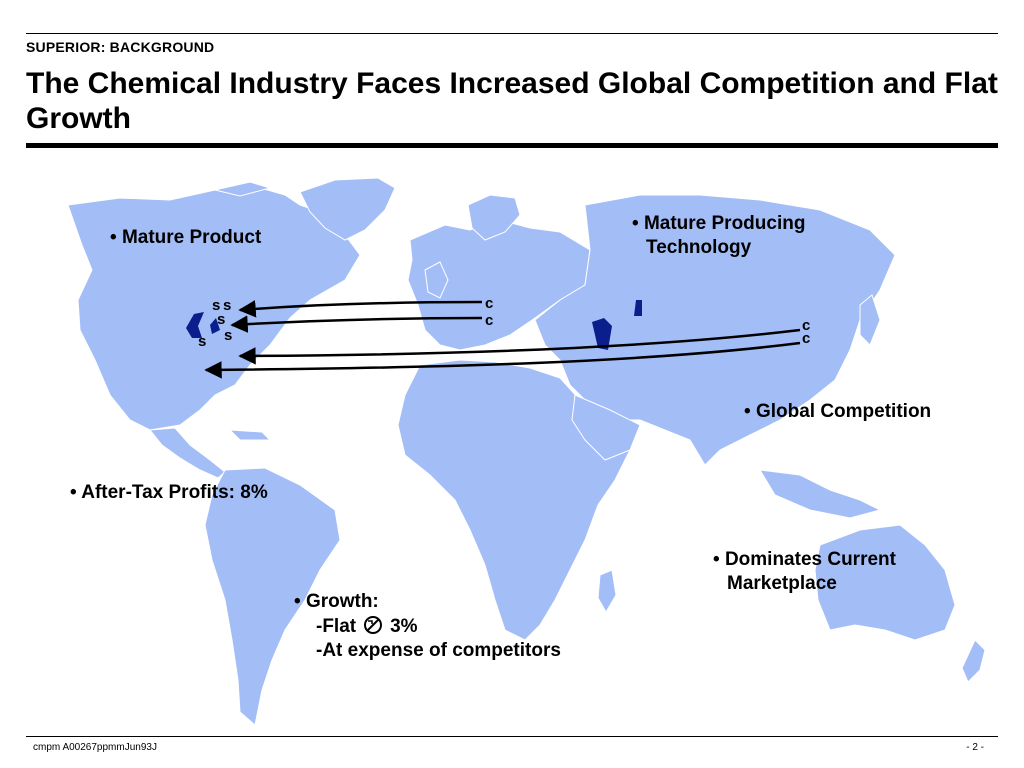 This screenshot has width=1024, height=768. What do you see at coordinates (973, 661) in the screenshot?
I see `new-zealand-landmass` at bounding box center [973, 661].